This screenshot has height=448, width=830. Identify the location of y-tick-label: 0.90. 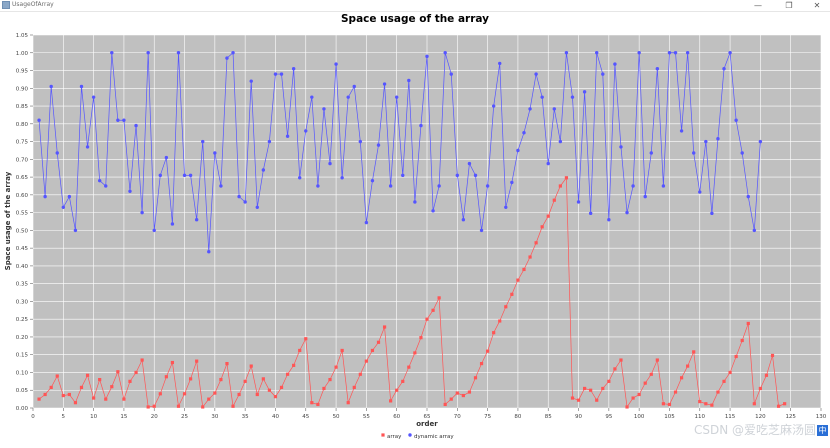
(22, 89).